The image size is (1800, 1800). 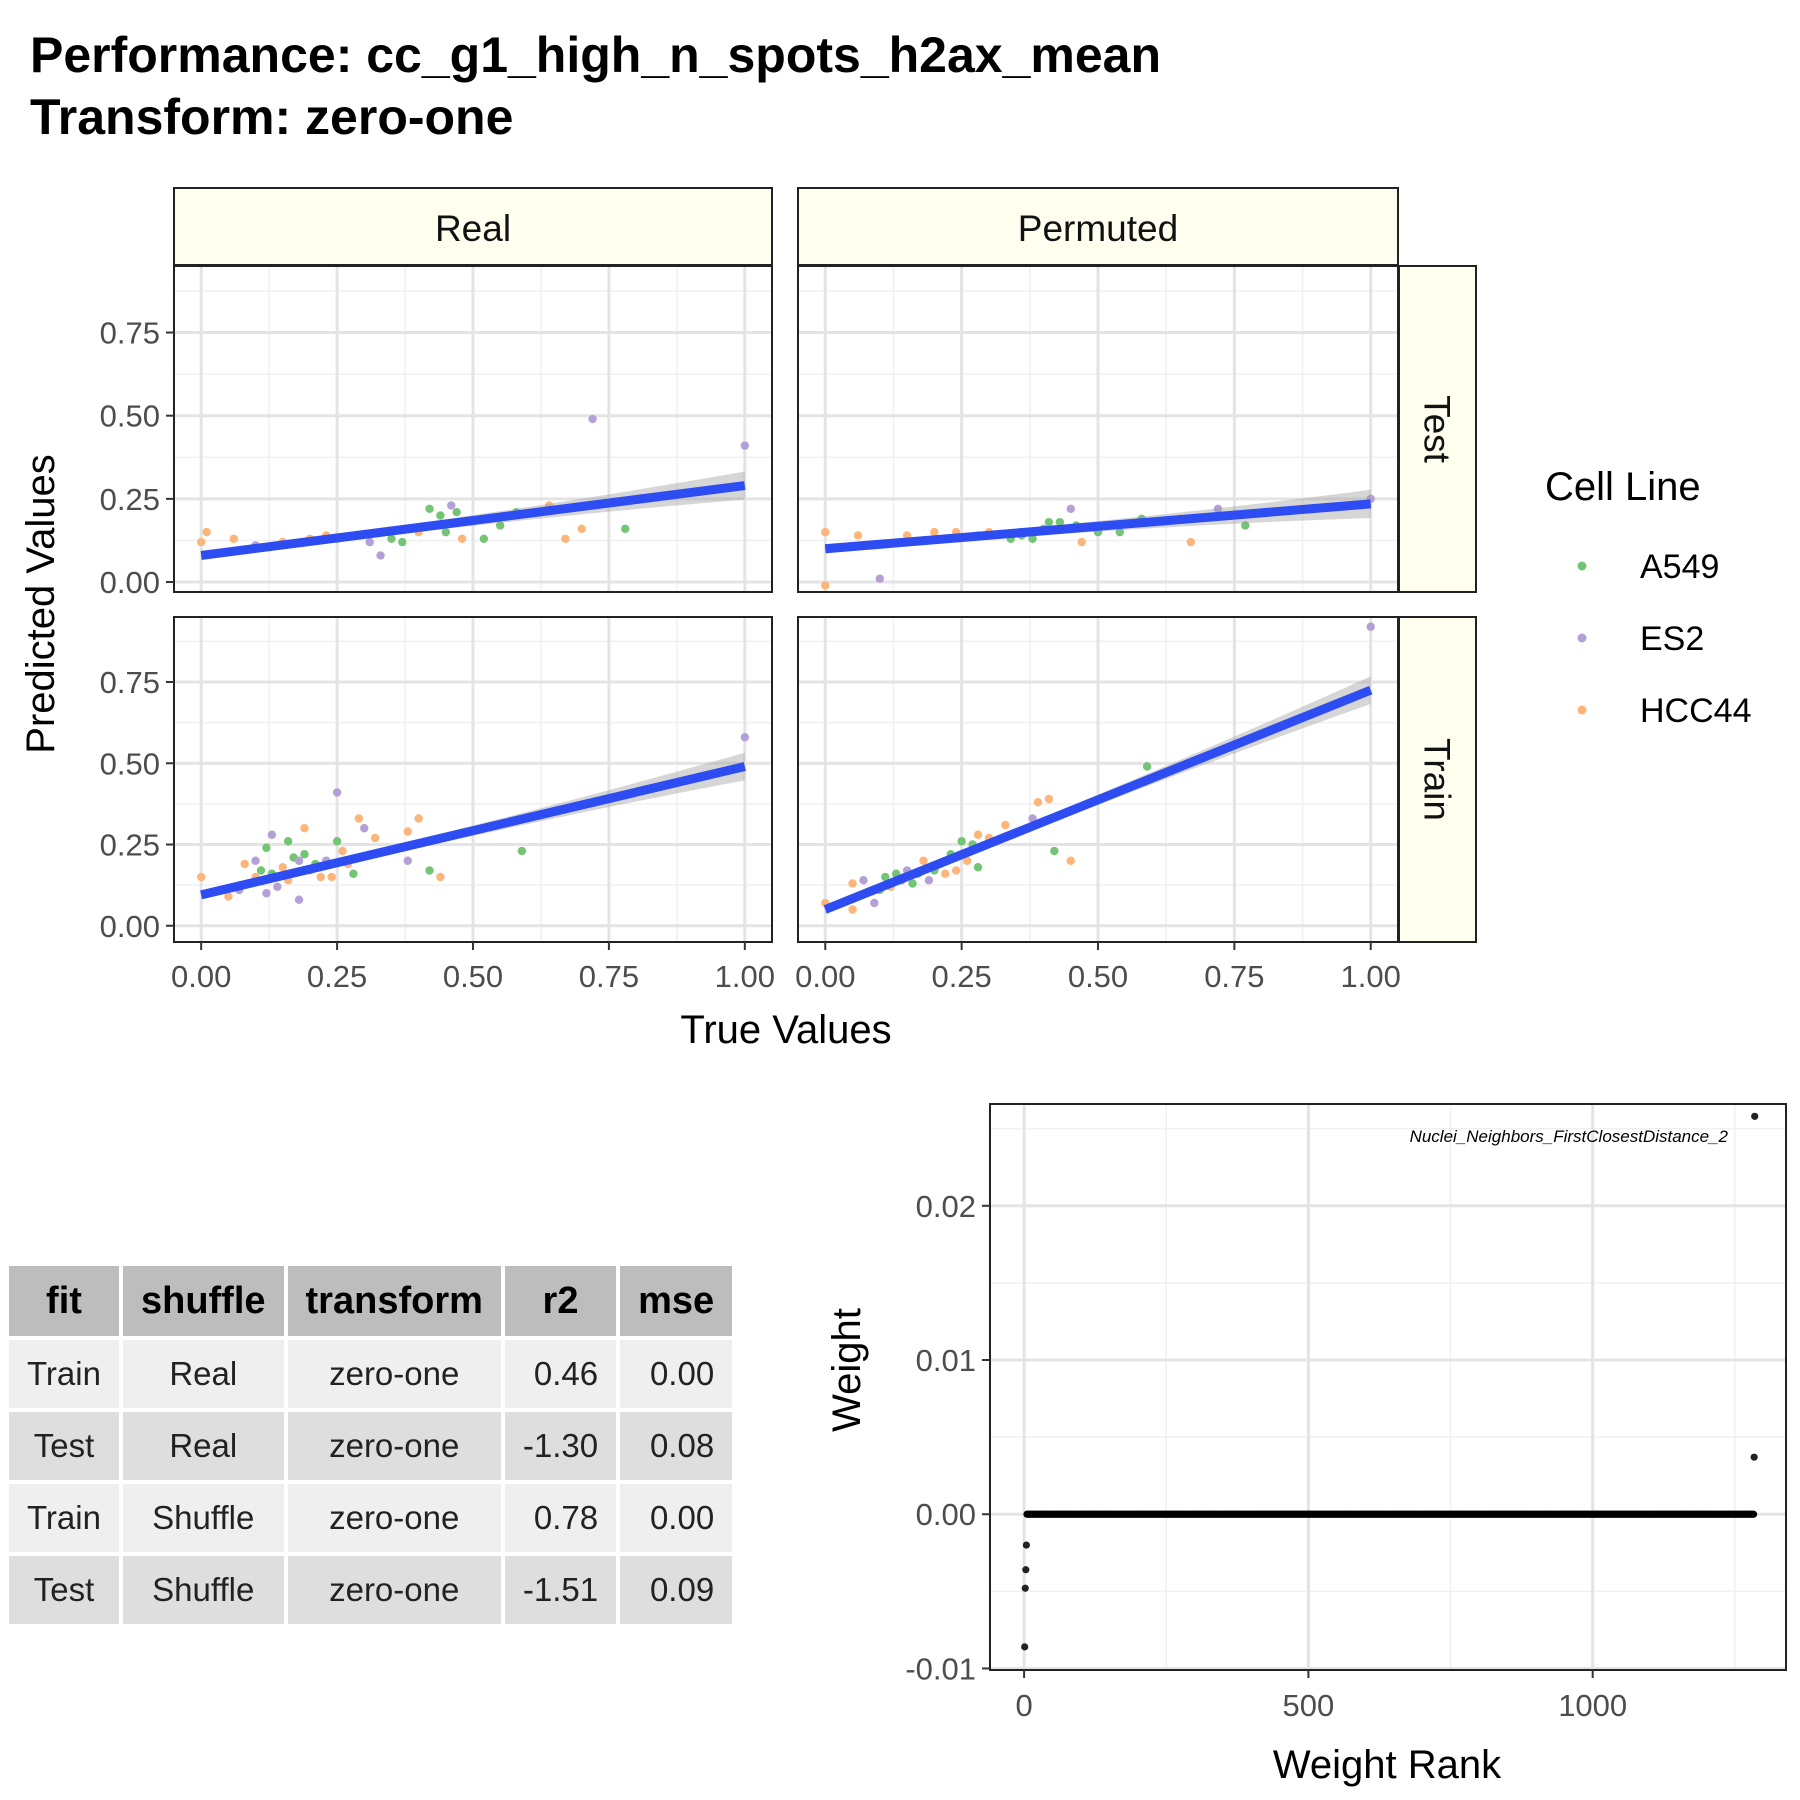 What do you see at coordinates (394, 1301) in the screenshot?
I see `column-header-transform: transform` at bounding box center [394, 1301].